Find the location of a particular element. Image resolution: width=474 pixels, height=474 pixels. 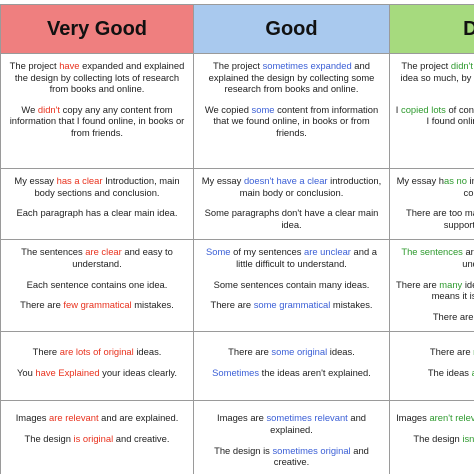

rubric-statement: There are many mistakes. is located at coordinates (434, 317).